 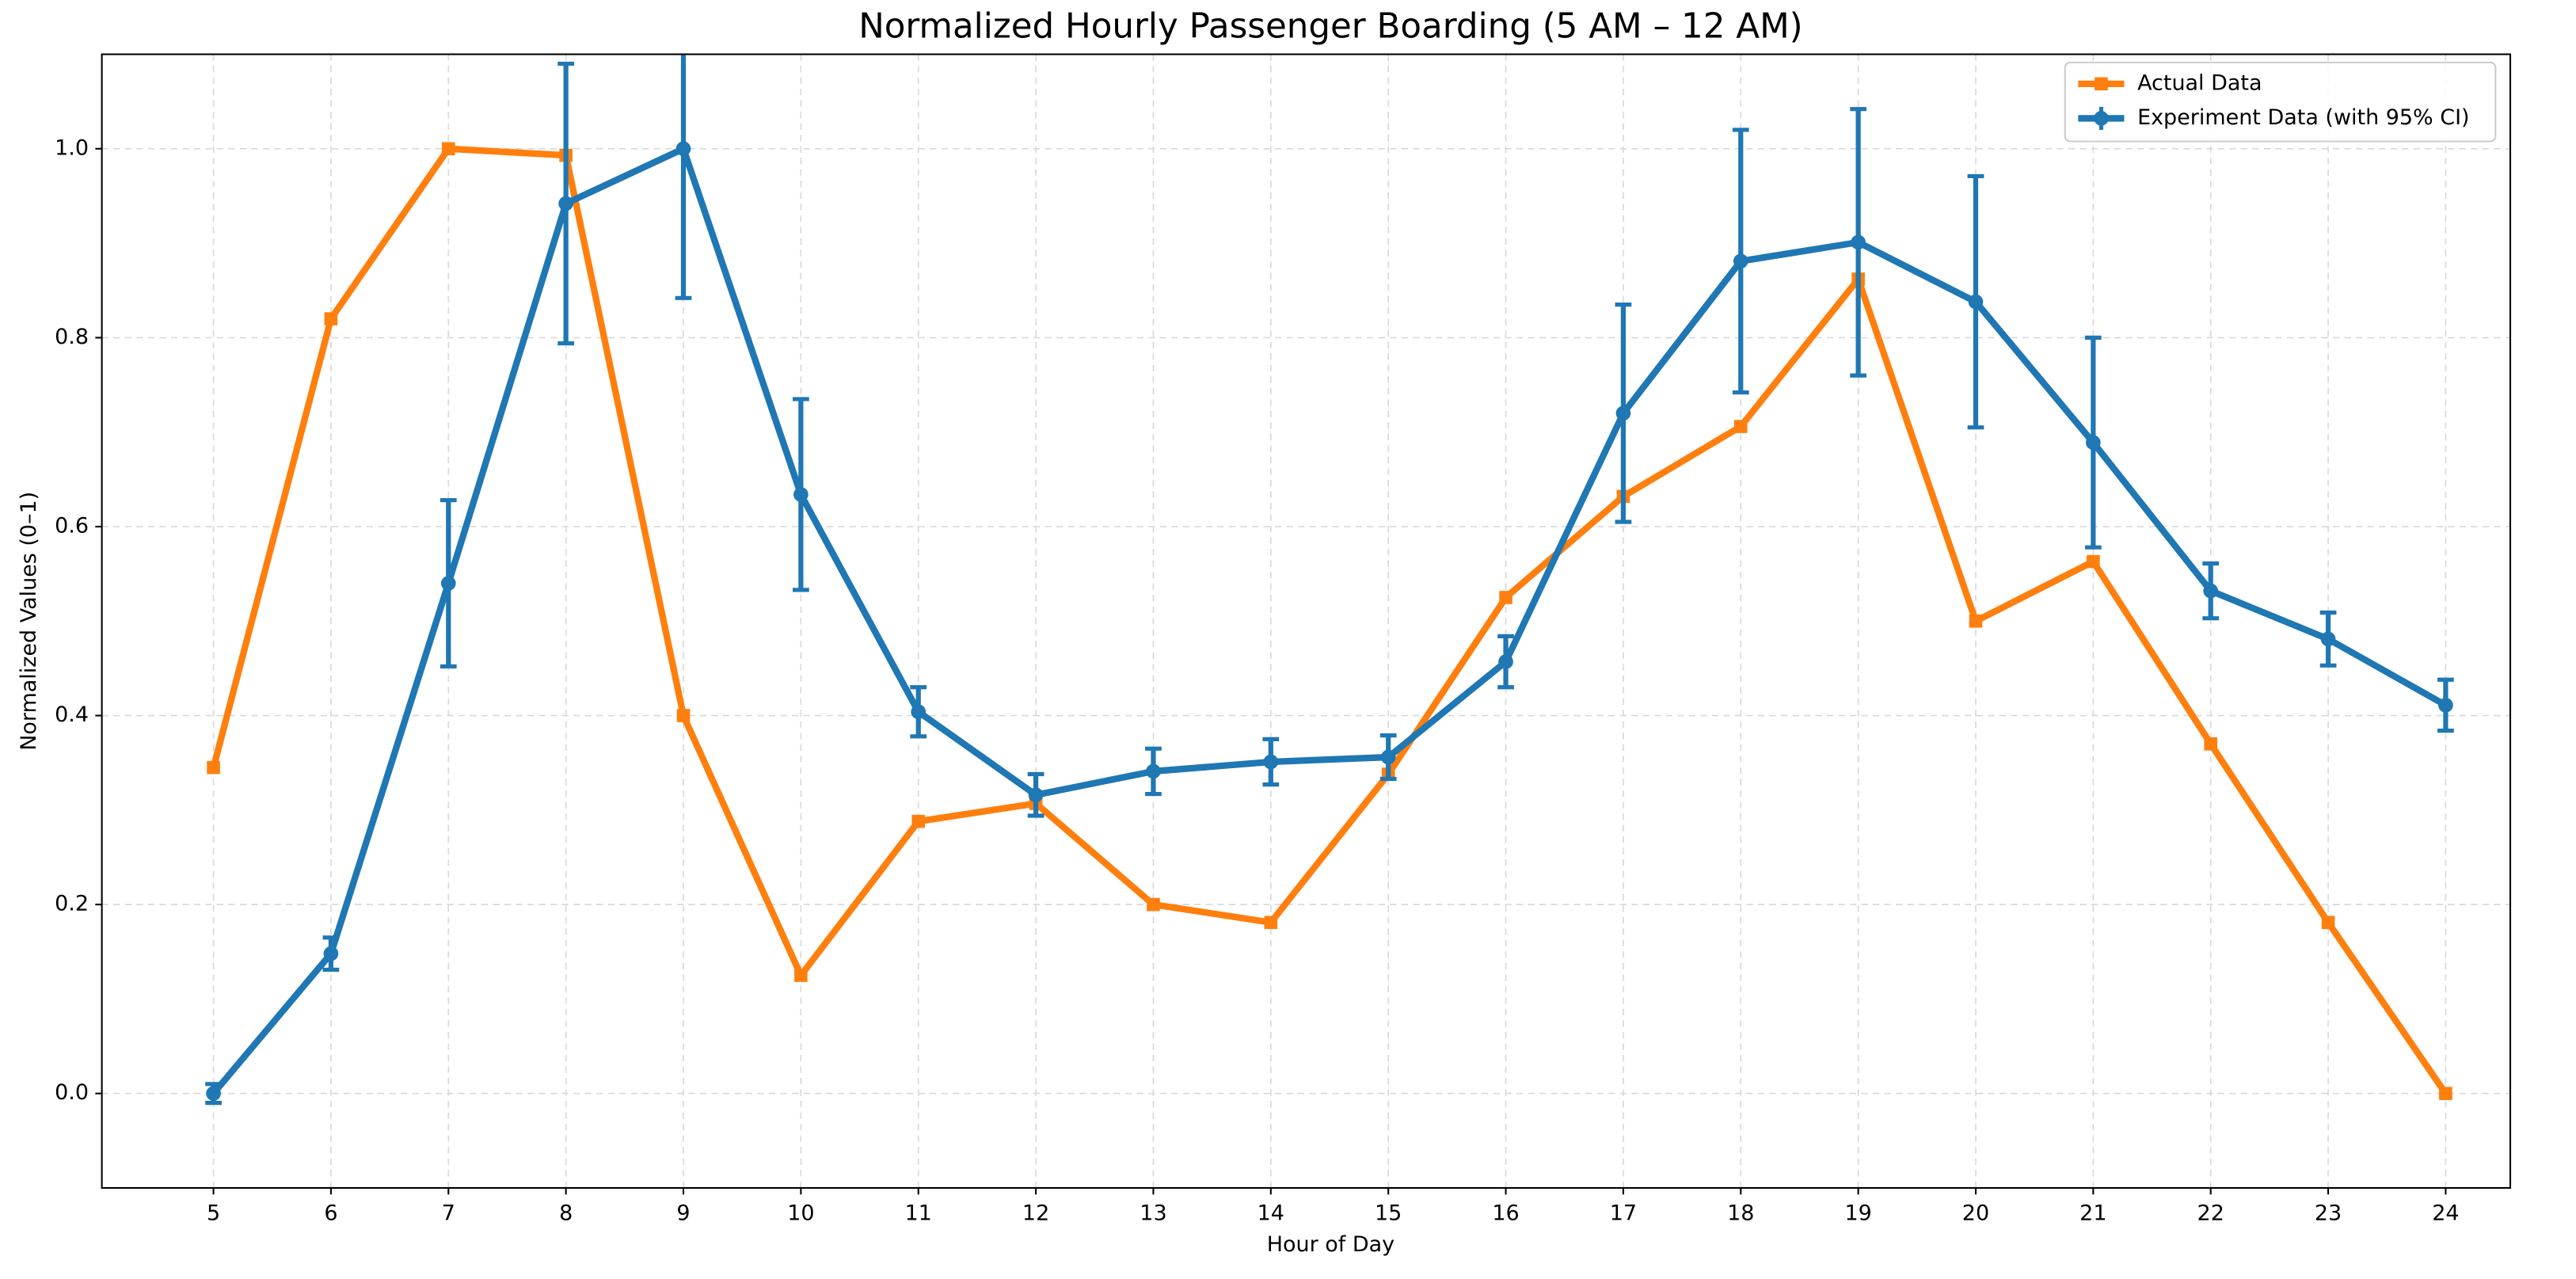 What do you see at coordinates (2303, 117) in the screenshot?
I see `legend-label: Experiment Data (with 95% CI)` at bounding box center [2303, 117].